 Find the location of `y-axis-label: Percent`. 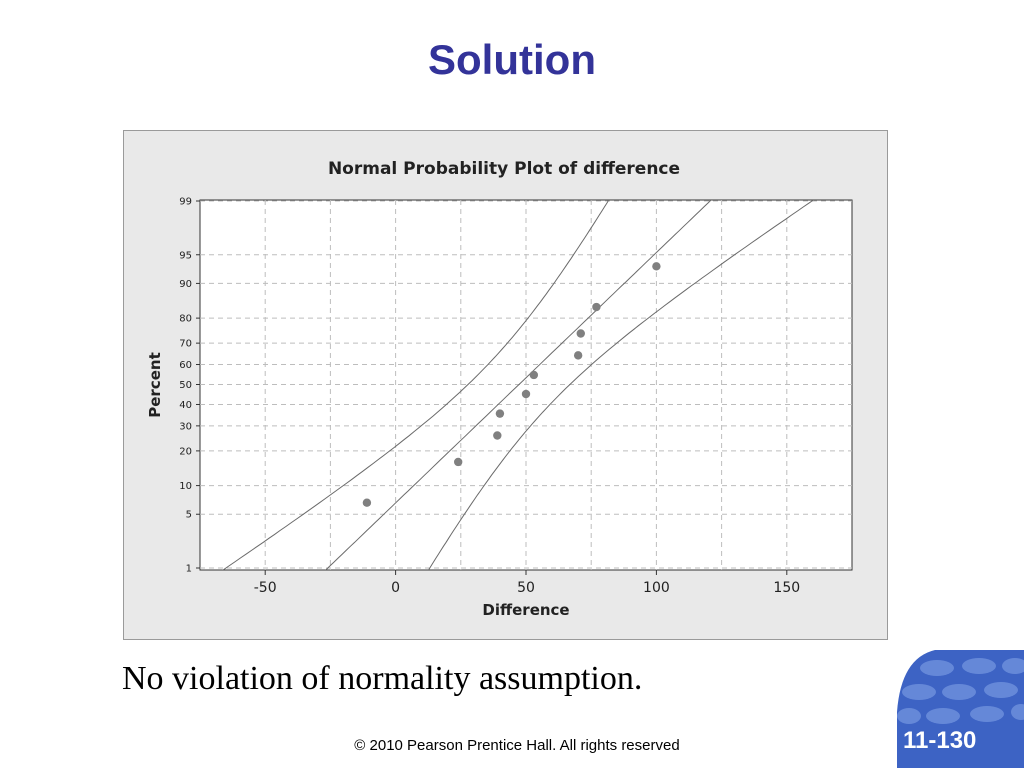

y-axis-label: Percent is located at coordinates (155, 384).